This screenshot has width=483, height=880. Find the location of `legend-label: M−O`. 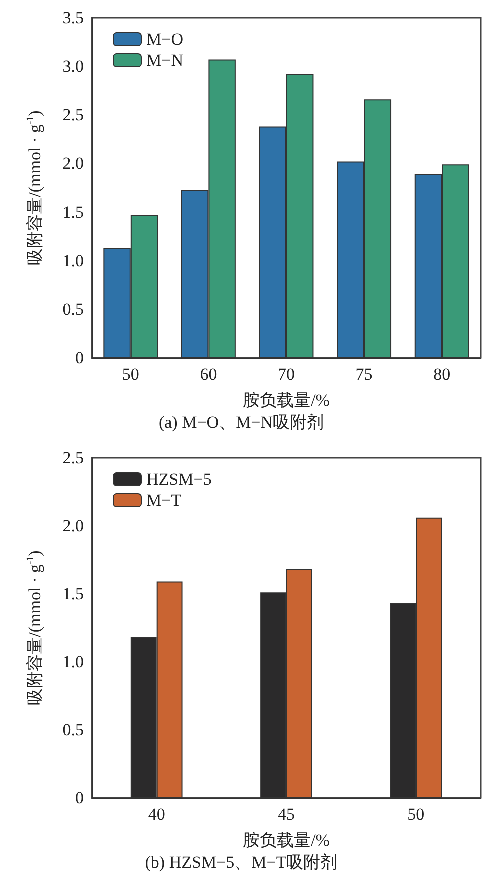

legend-label: M−O is located at coordinates (165, 39).